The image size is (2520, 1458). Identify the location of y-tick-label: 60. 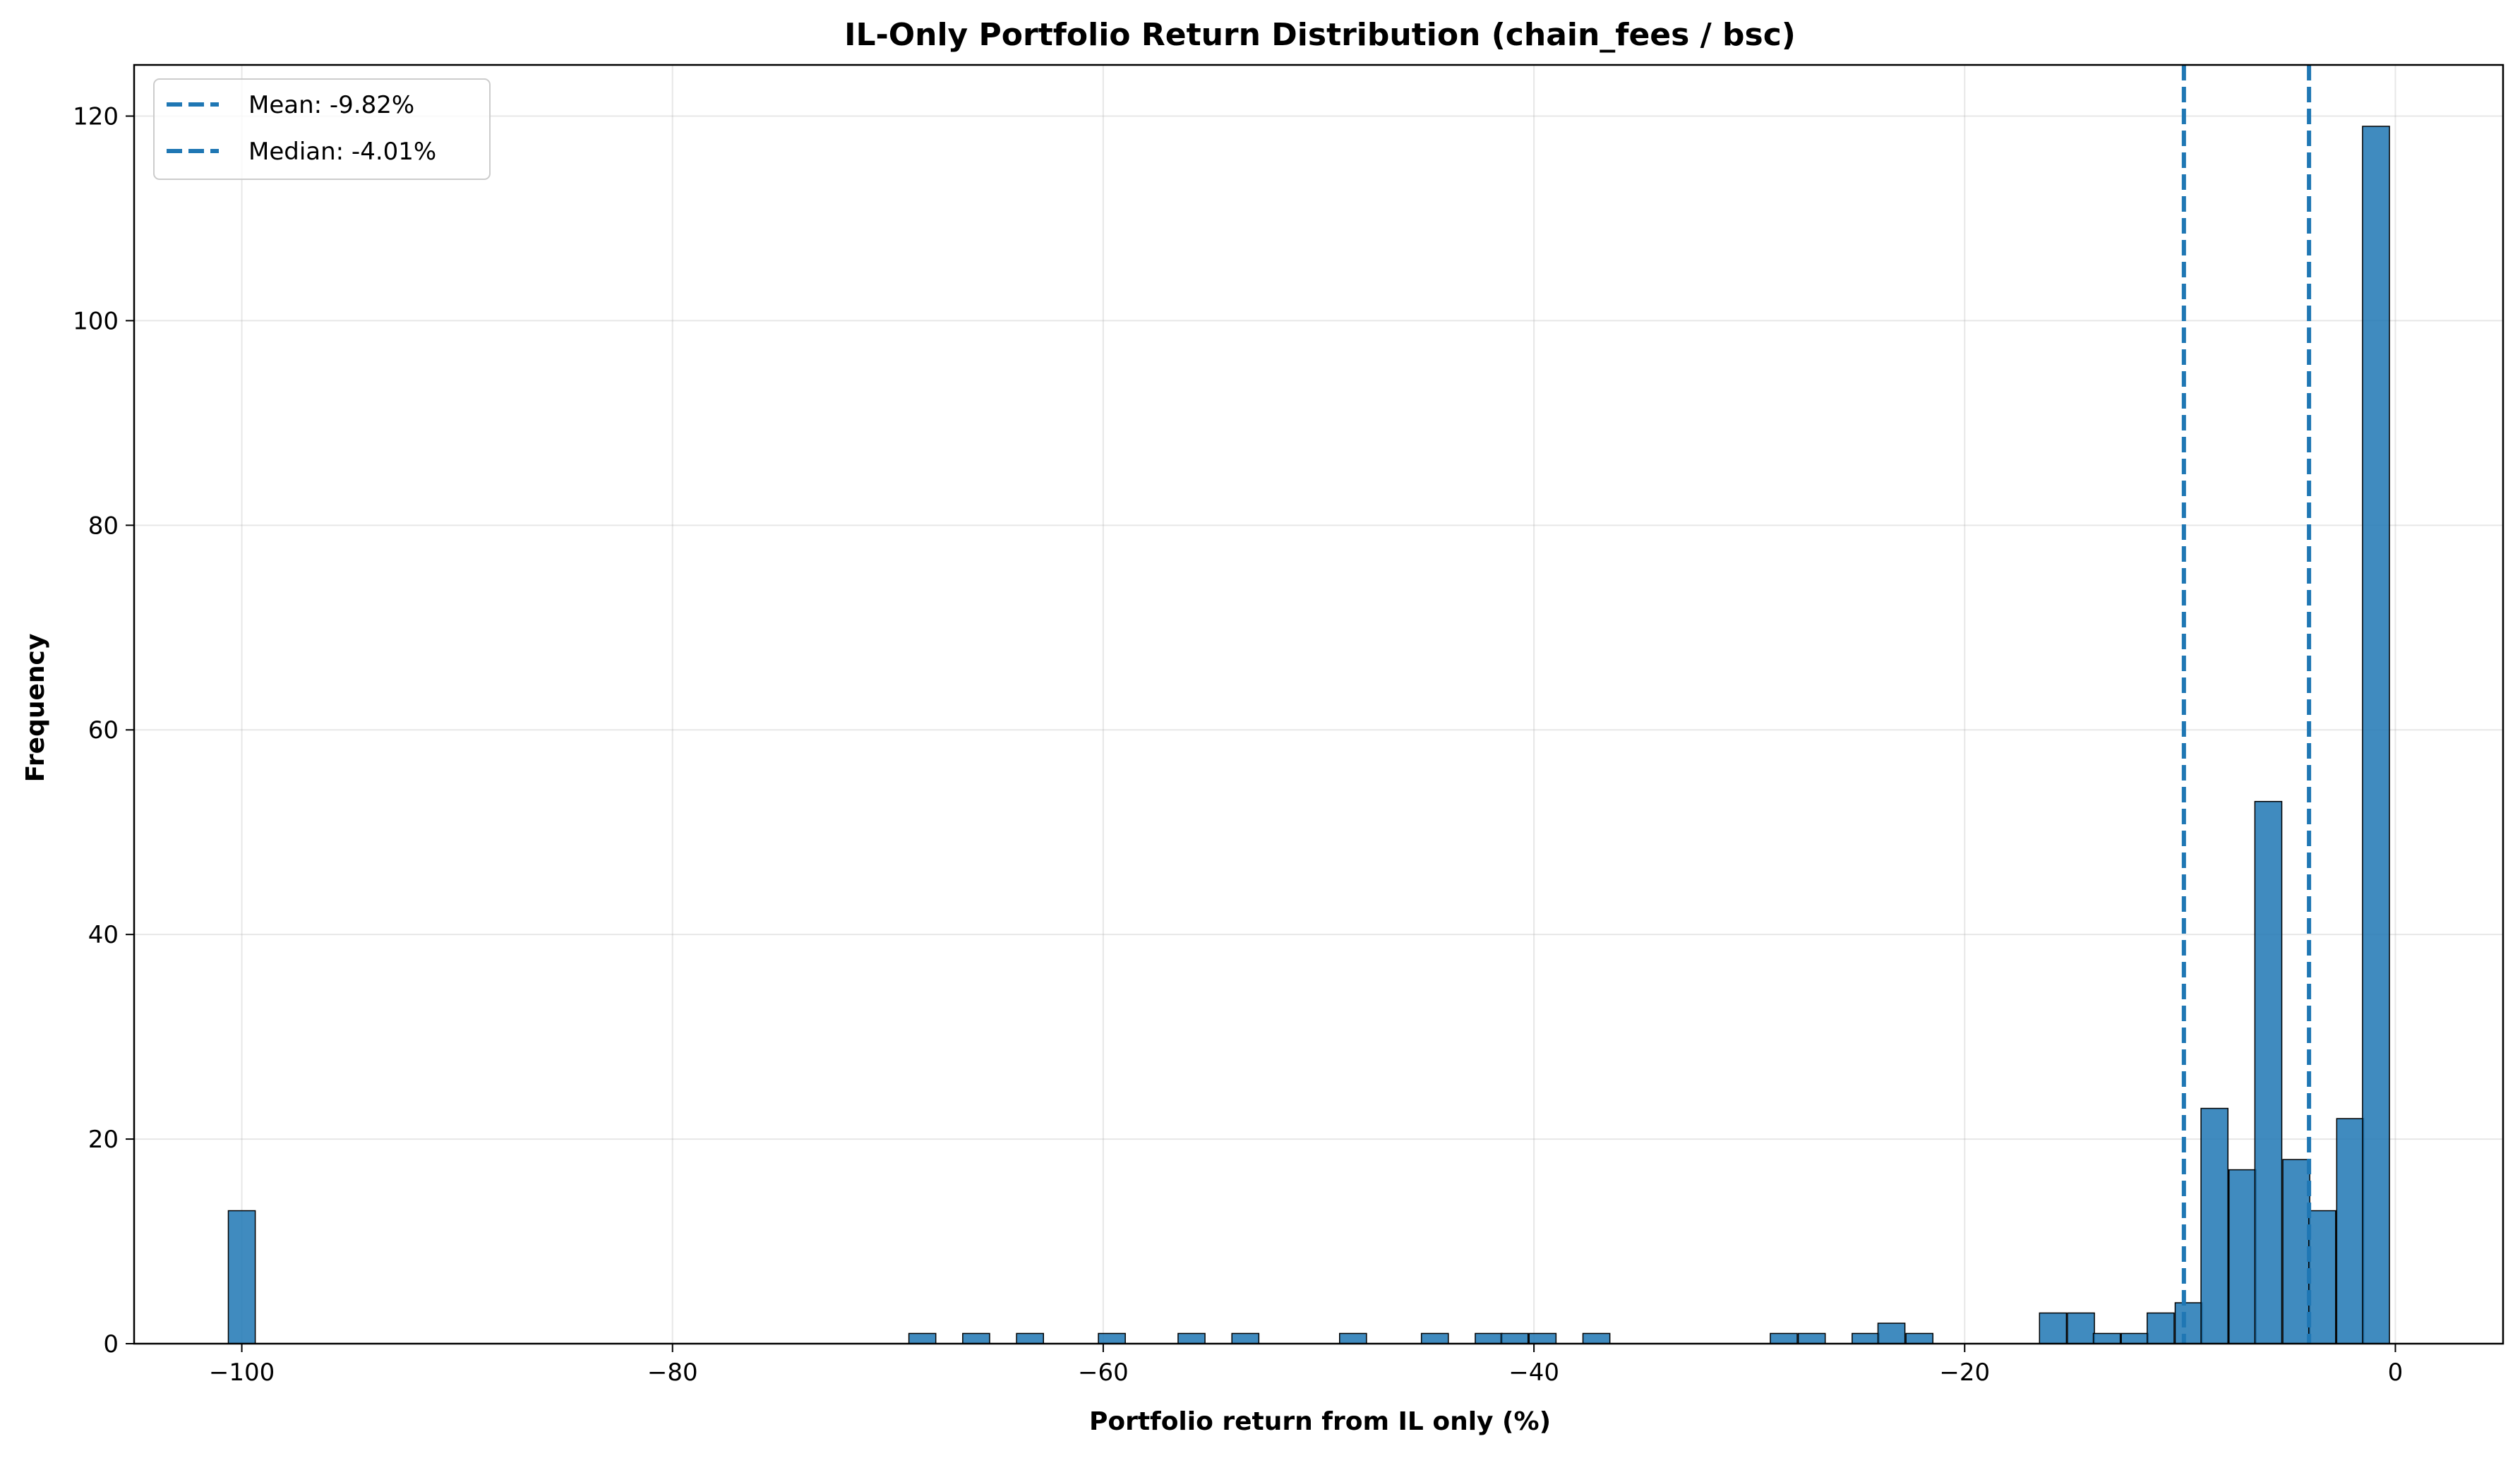
(103, 730).